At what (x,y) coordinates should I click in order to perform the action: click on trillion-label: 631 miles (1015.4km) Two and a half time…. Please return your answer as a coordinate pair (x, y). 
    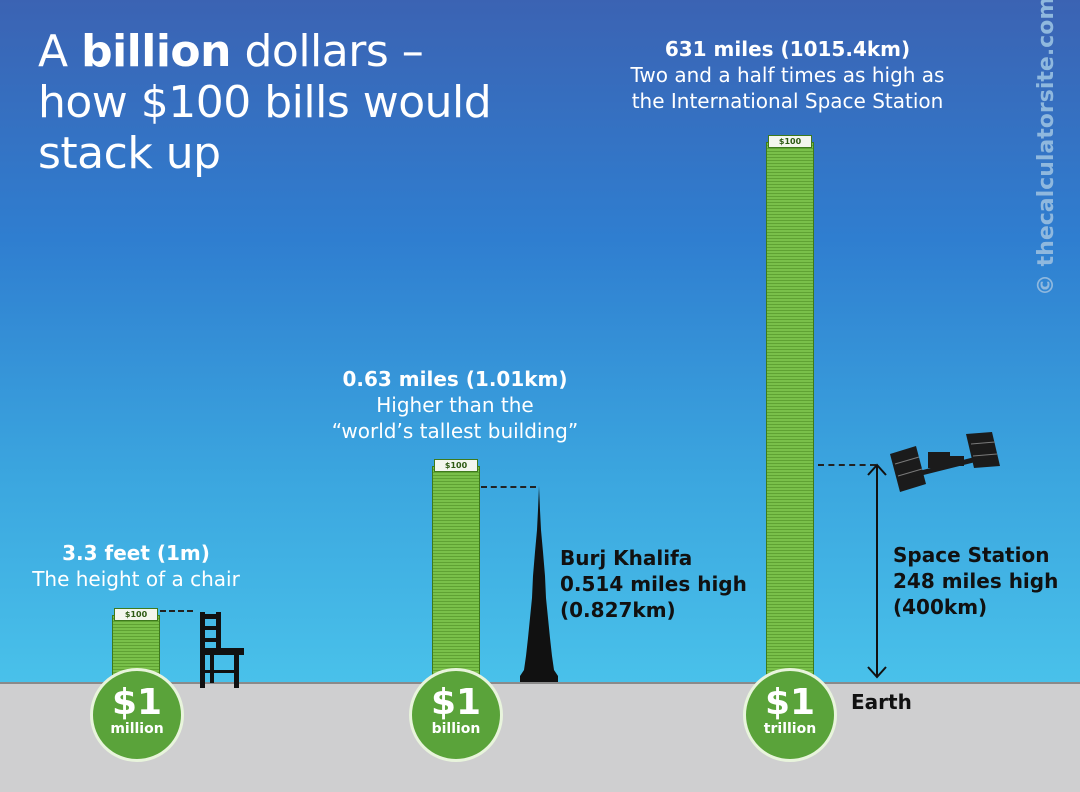
    Looking at the image, I should click on (787, 75).